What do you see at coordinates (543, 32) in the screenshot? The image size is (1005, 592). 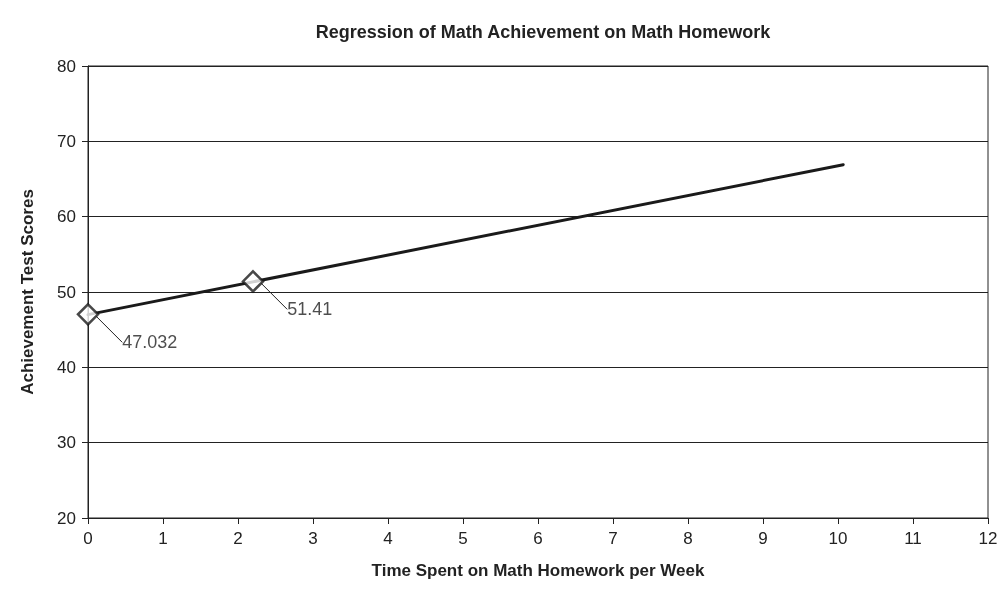 I see `chart-title: Regression of Math Achievement on Math Homework` at bounding box center [543, 32].